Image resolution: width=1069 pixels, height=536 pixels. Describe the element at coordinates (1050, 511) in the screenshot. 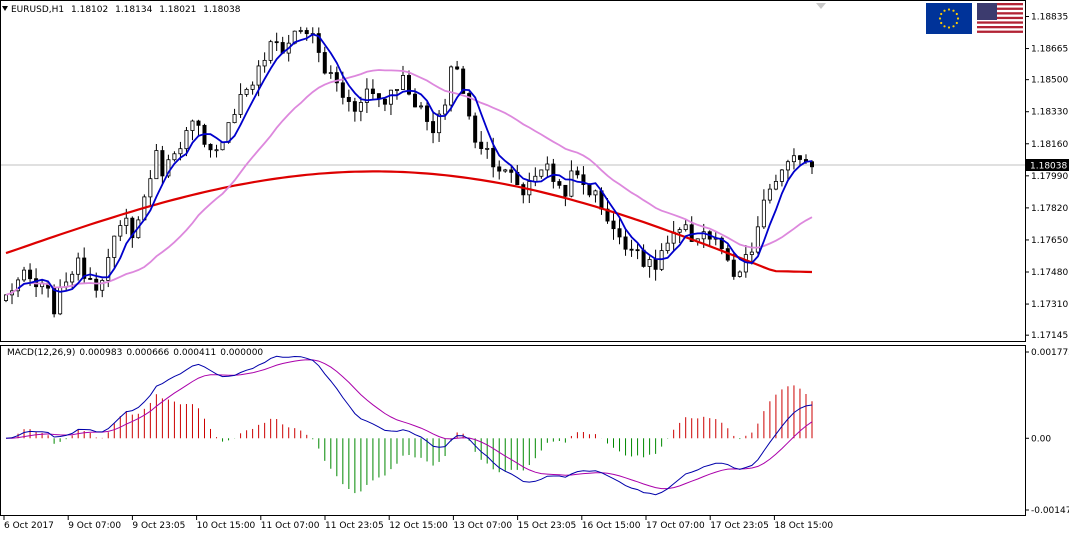

I see `macd-tick-label: -0.001473` at that location.